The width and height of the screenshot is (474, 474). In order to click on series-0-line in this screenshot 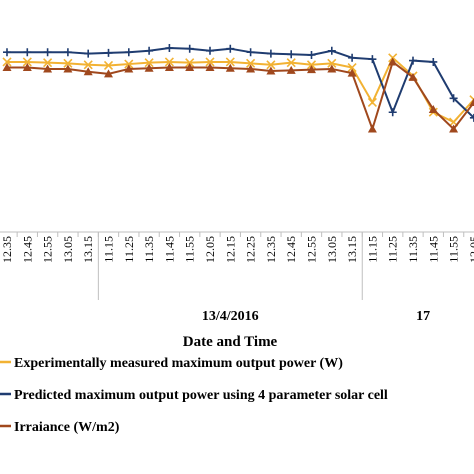, I will do `click(240, 90)`.